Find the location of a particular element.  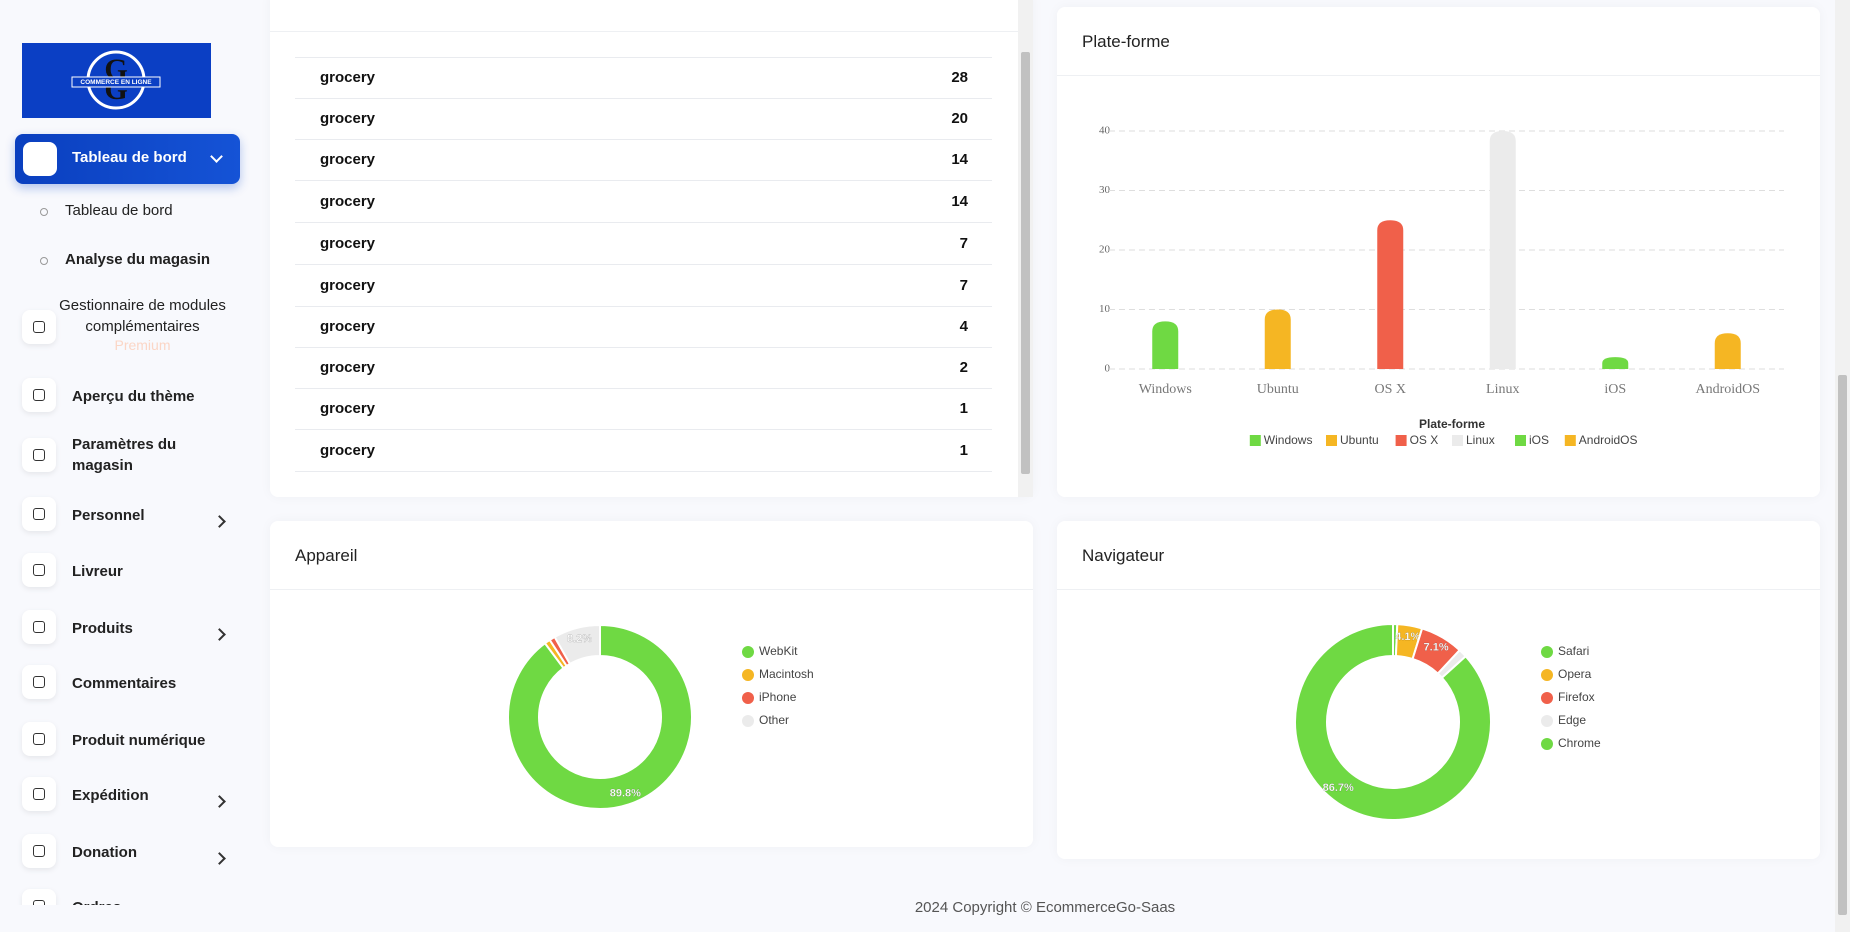

menu-item-active: Tableau de bord is located at coordinates (127, 159).